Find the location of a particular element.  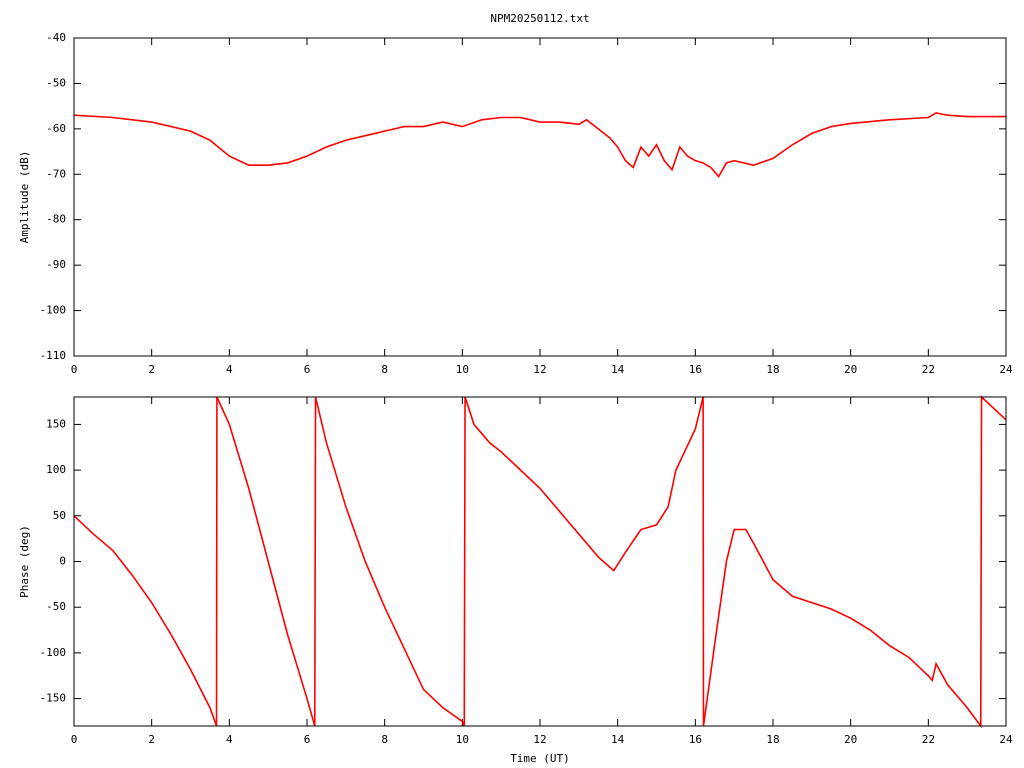

y-tick-label: -60 is located at coordinates (56, 128).